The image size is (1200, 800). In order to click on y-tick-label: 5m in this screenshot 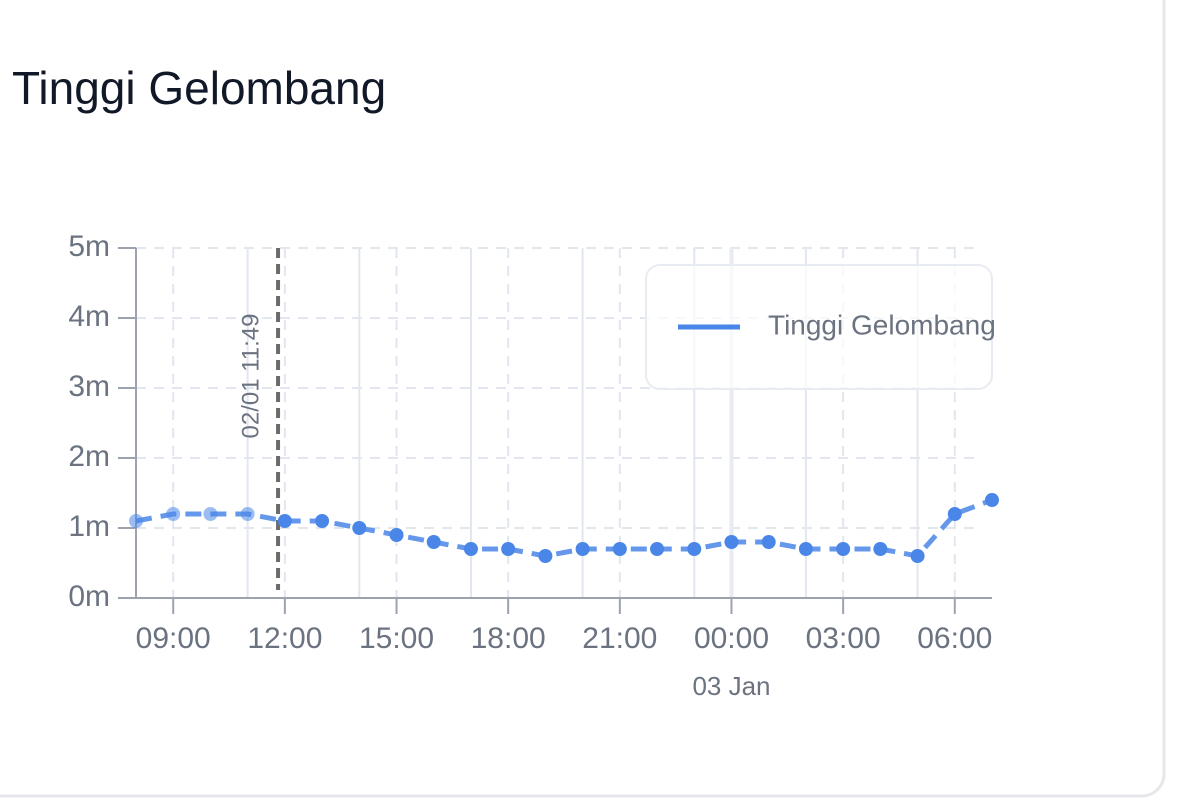, I will do `click(89, 246)`.